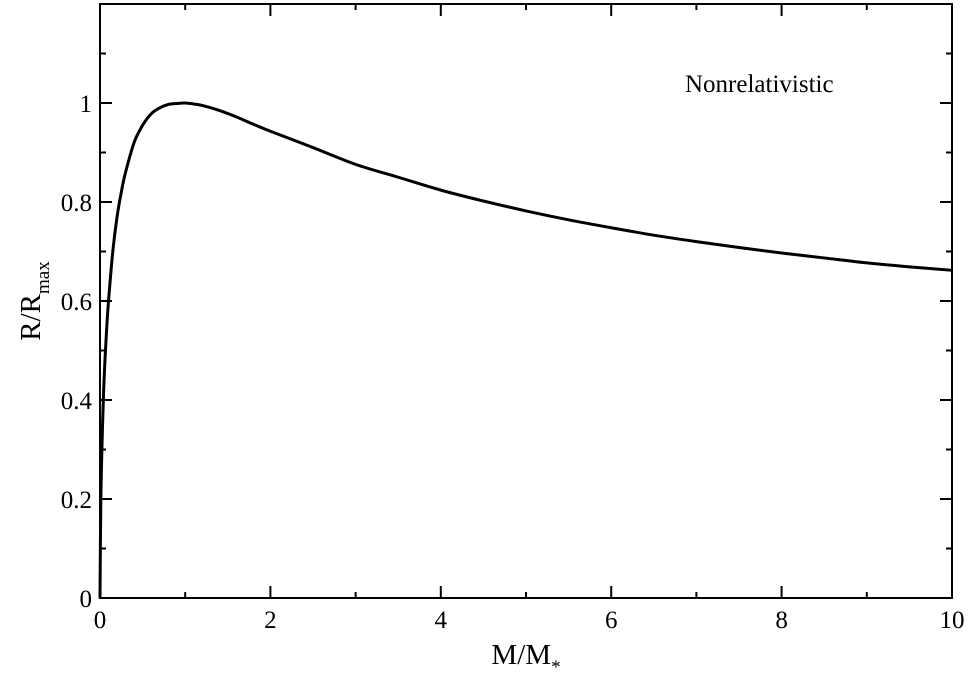  What do you see at coordinates (556, 665) in the screenshot?
I see `x-axis-title-sub: *` at bounding box center [556, 665].